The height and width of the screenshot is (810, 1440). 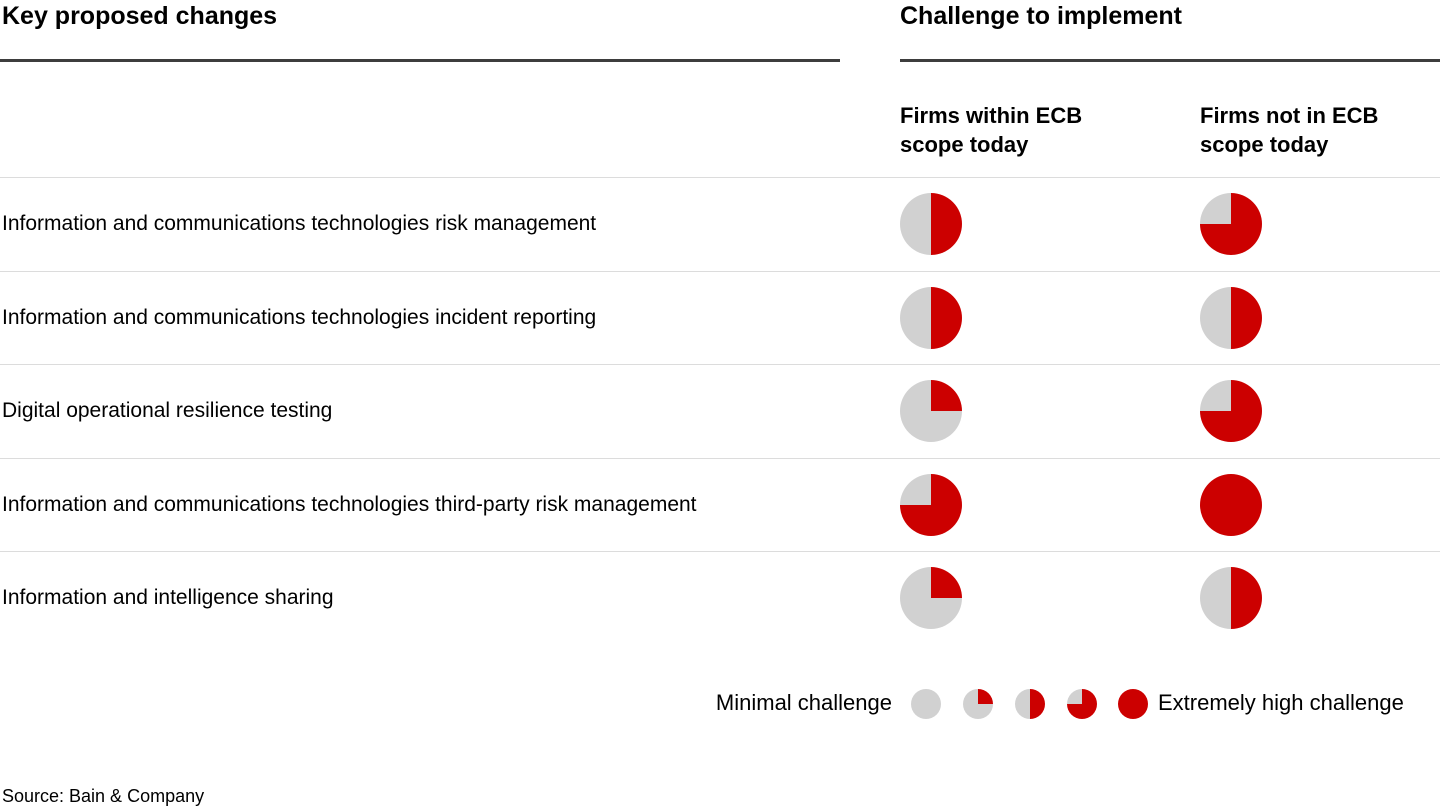 I want to click on source-attribution: Source: Bain & Company, so click(x=103, y=796).